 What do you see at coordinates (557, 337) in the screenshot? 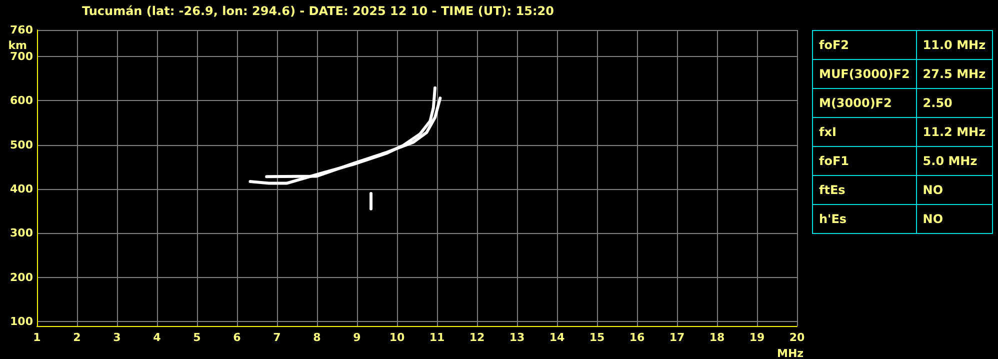
I see `x-tick-label: 14` at bounding box center [557, 337].